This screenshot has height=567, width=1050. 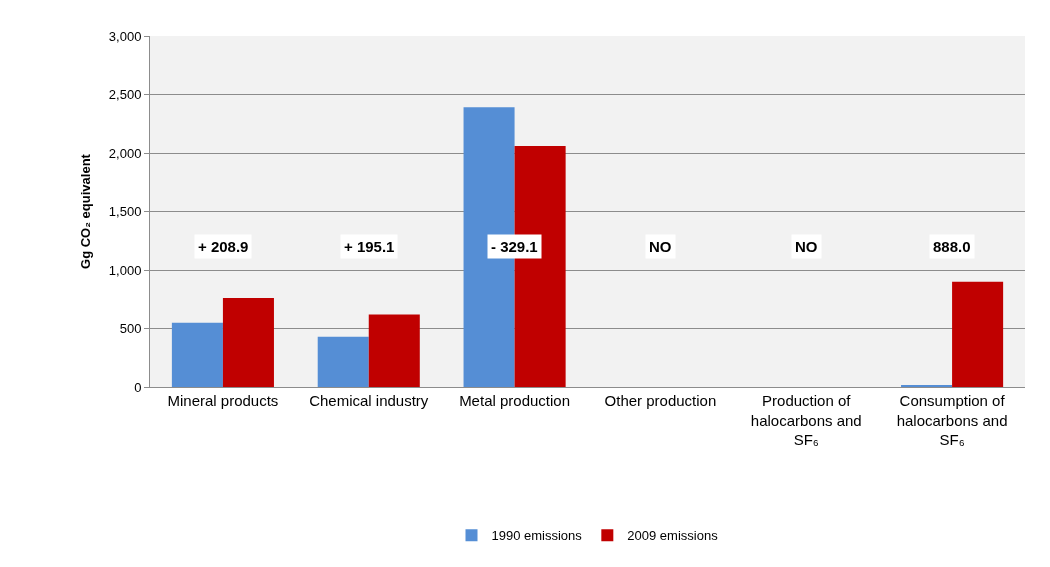 What do you see at coordinates (125, 212) in the screenshot?
I see `y-tick-label: 1,500` at bounding box center [125, 212].